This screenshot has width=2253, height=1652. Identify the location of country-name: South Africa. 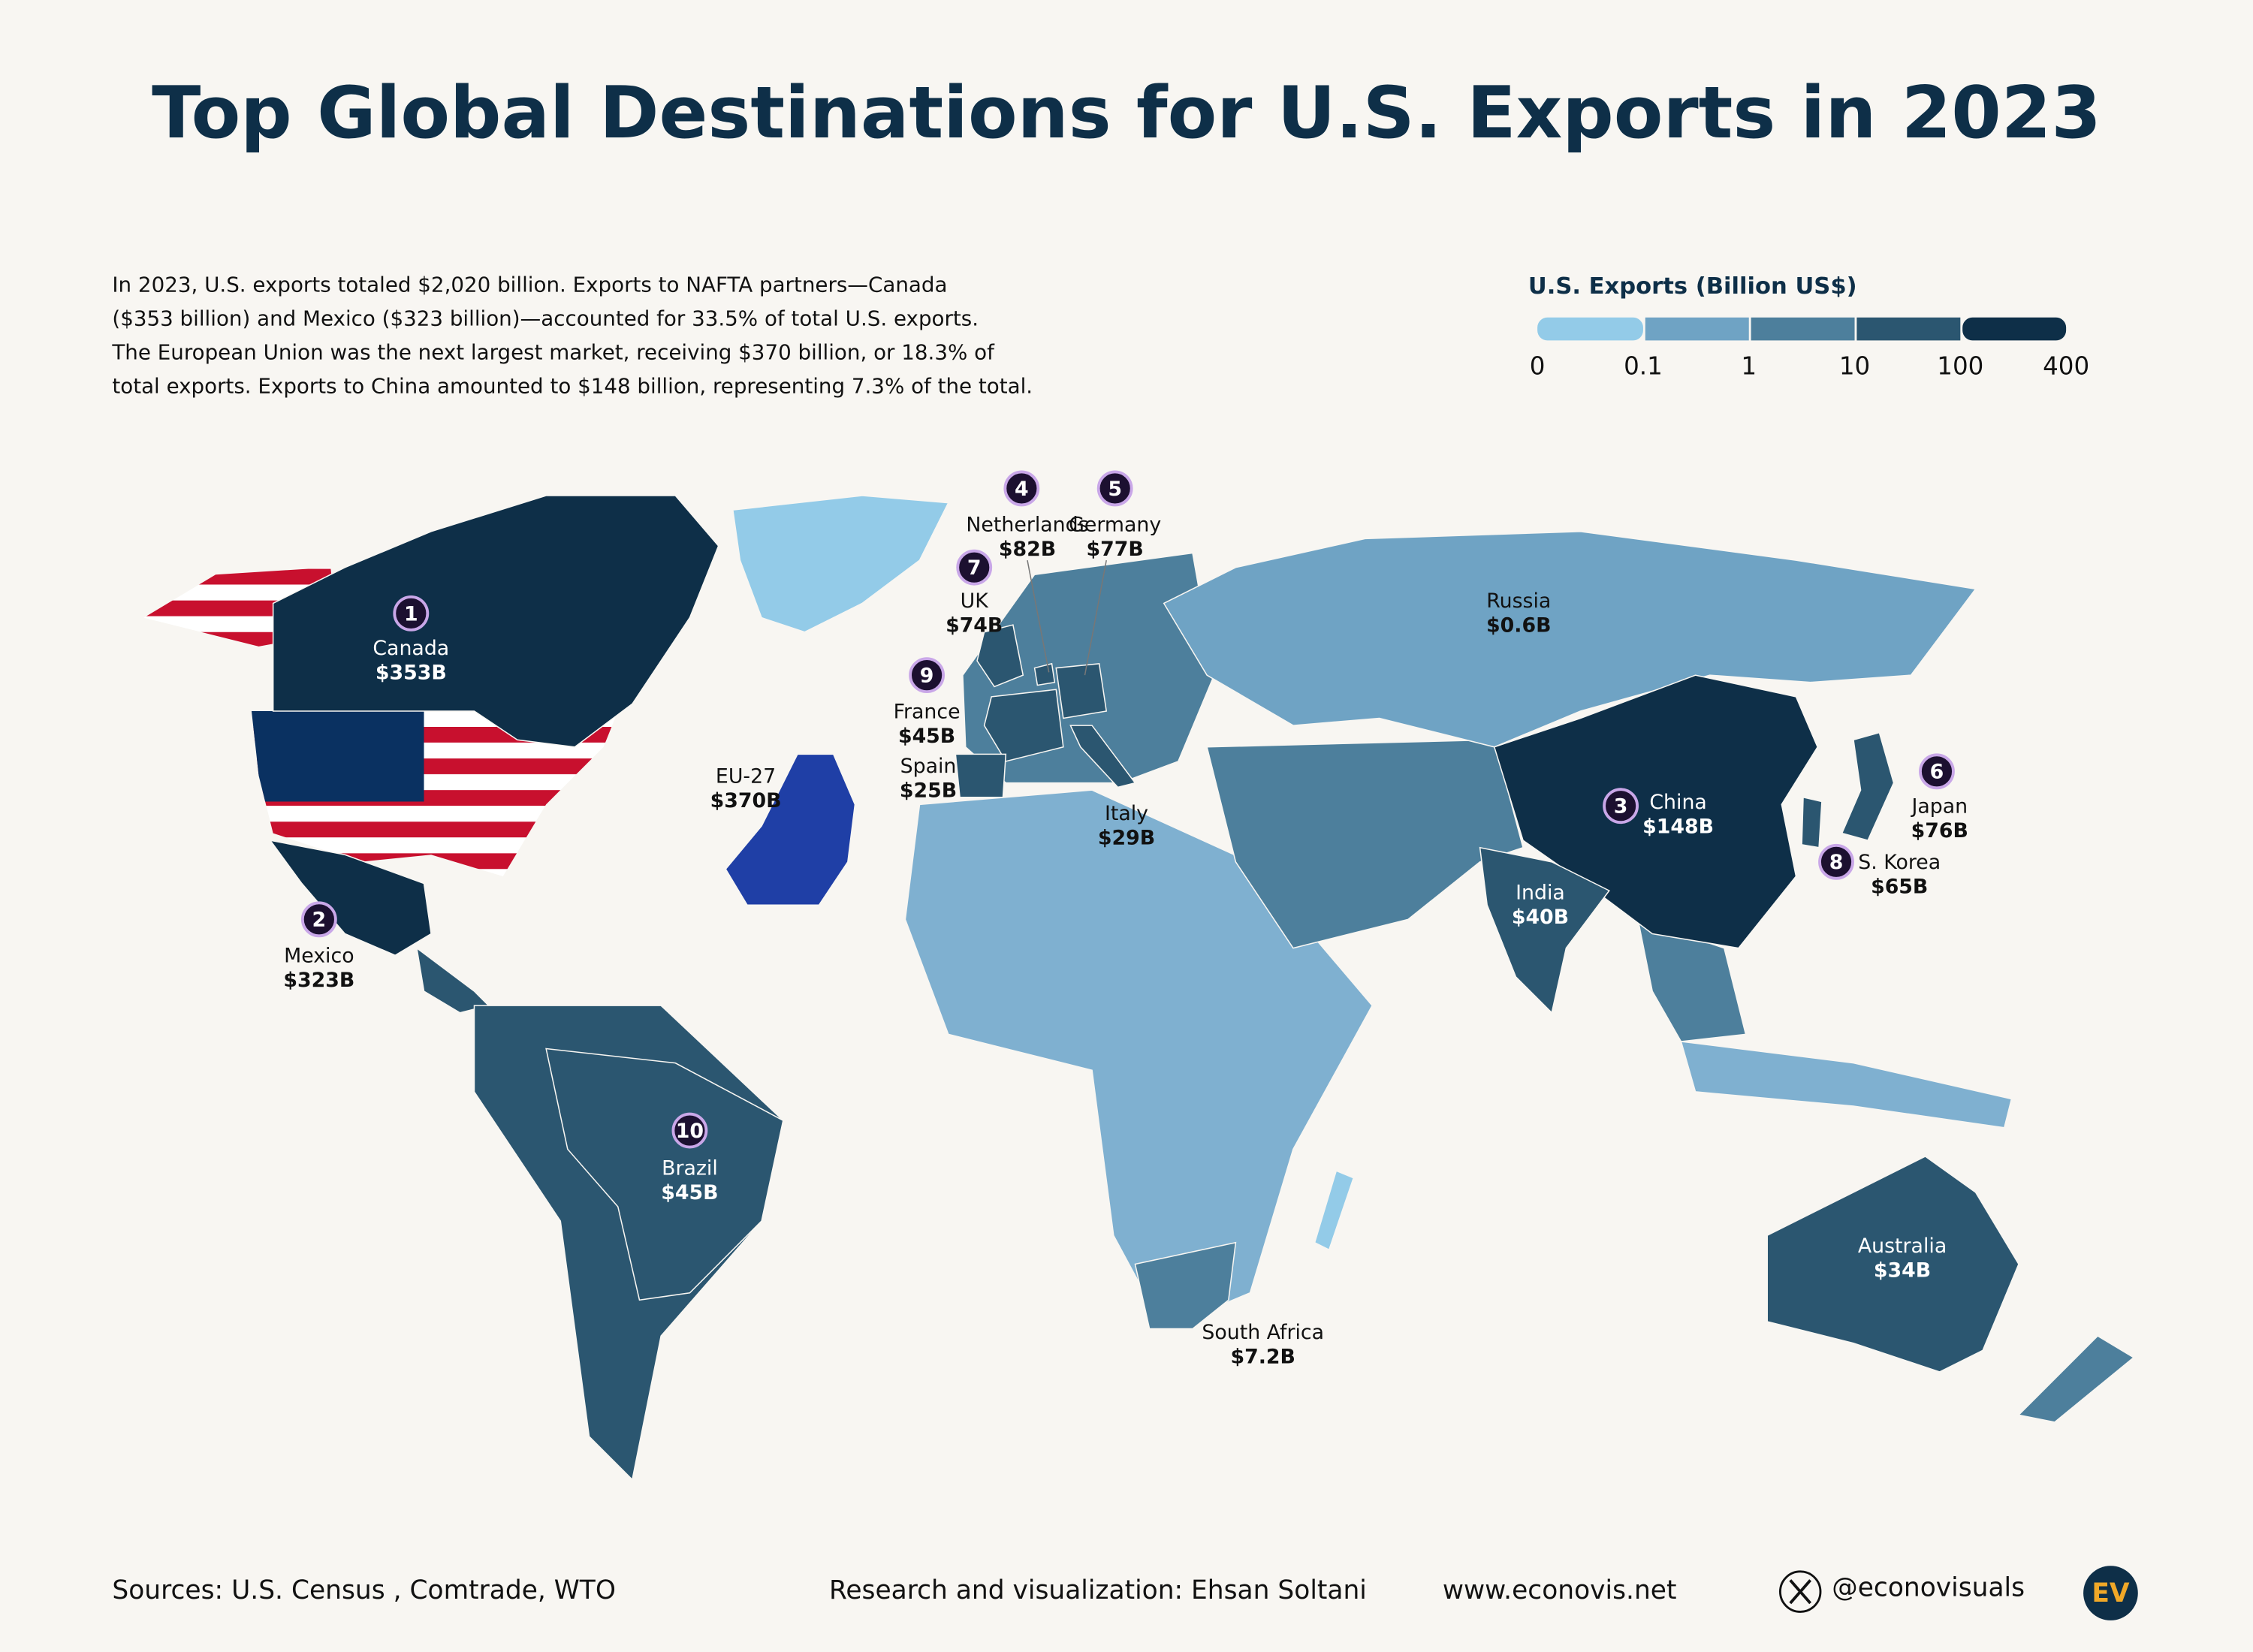
(1263, 1332).